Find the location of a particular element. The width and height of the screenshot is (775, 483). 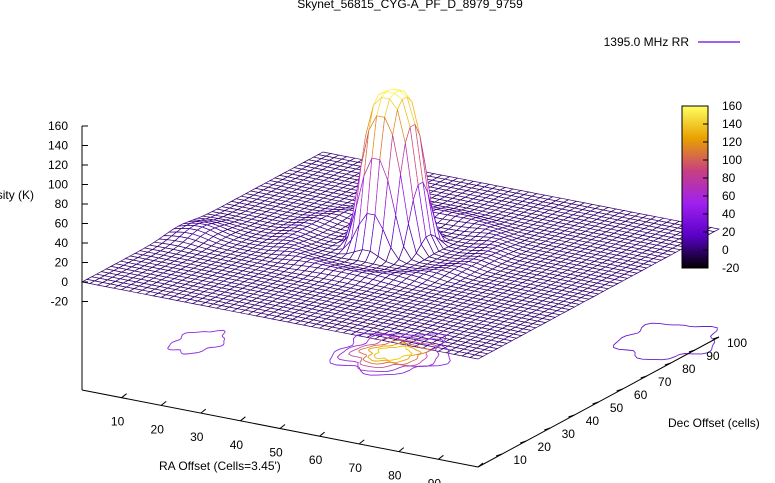

base-contours is located at coordinates (442, 349).